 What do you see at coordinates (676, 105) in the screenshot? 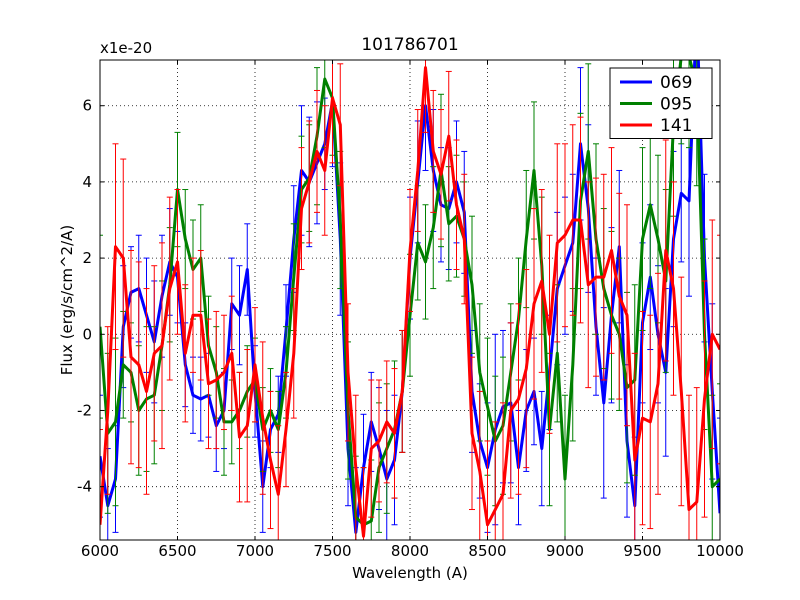
I see `legend-label-095: 095` at bounding box center [676, 105].